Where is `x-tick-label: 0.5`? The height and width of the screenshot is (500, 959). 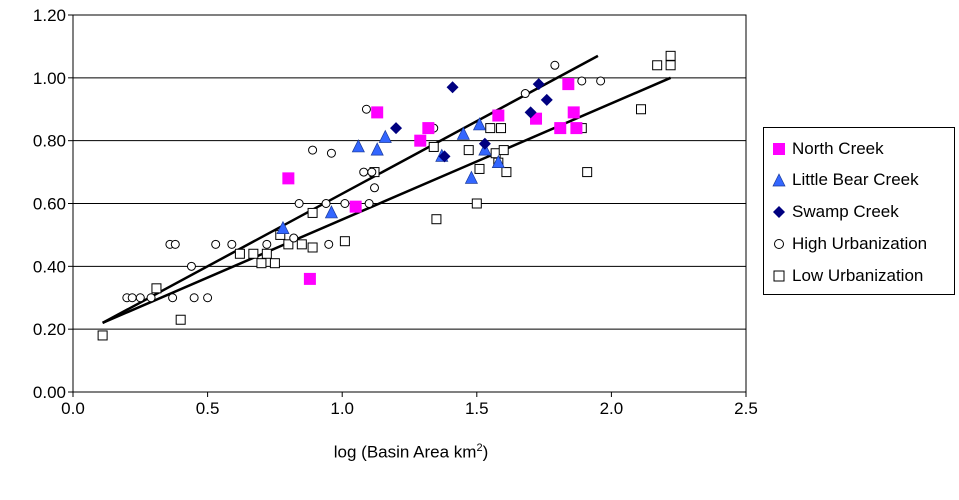
x-tick-label: 0.5 is located at coordinates (208, 408).